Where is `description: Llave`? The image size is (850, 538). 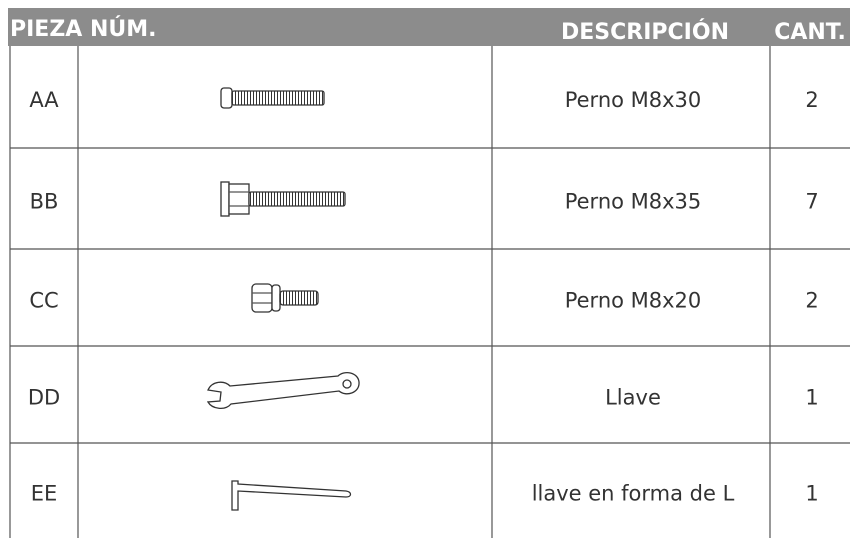
description: Llave is located at coordinates (633, 398).